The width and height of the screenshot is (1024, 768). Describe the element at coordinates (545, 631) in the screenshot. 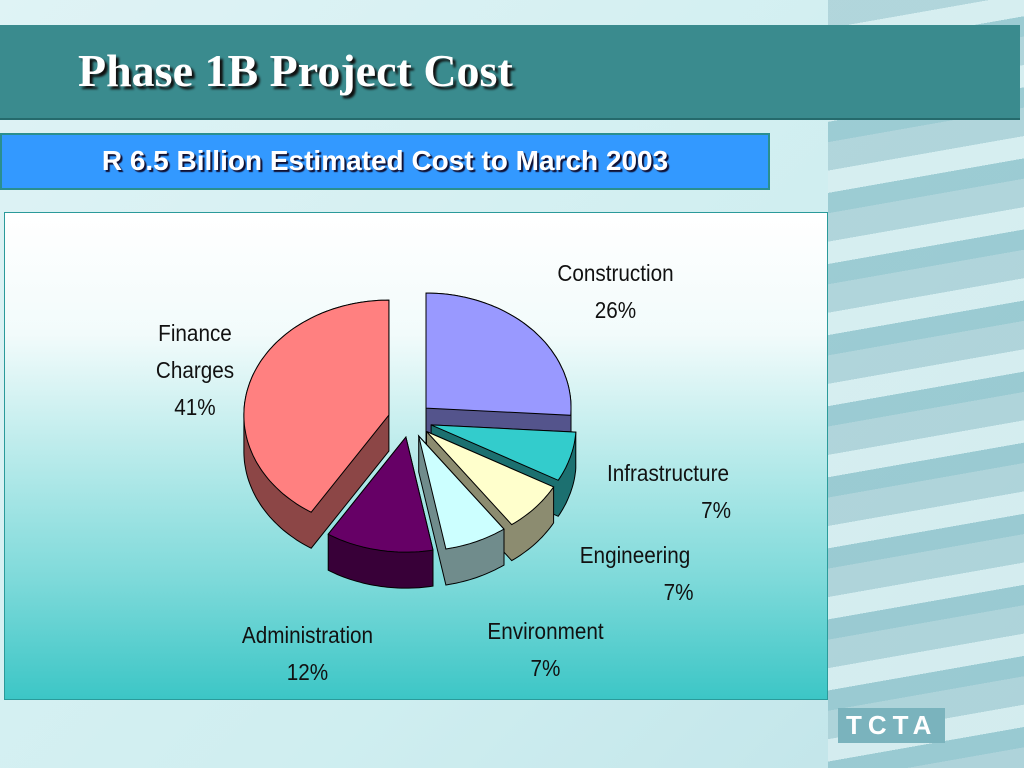

I see `category-label: Environment` at that location.